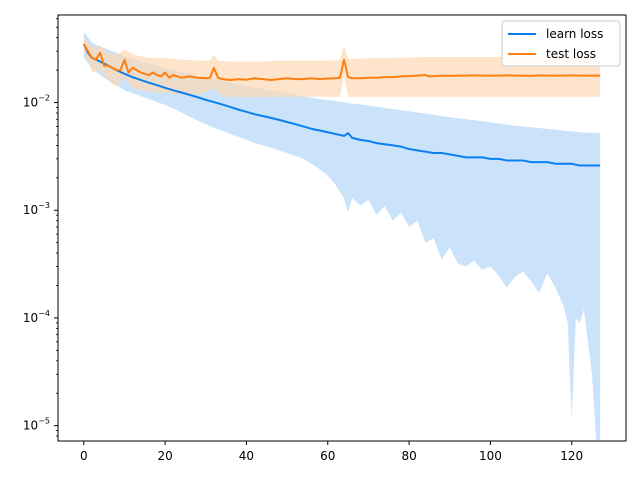  Describe the element at coordinates (164, 456) in the screenshot. I see `x-tick-label: 20` at that location.